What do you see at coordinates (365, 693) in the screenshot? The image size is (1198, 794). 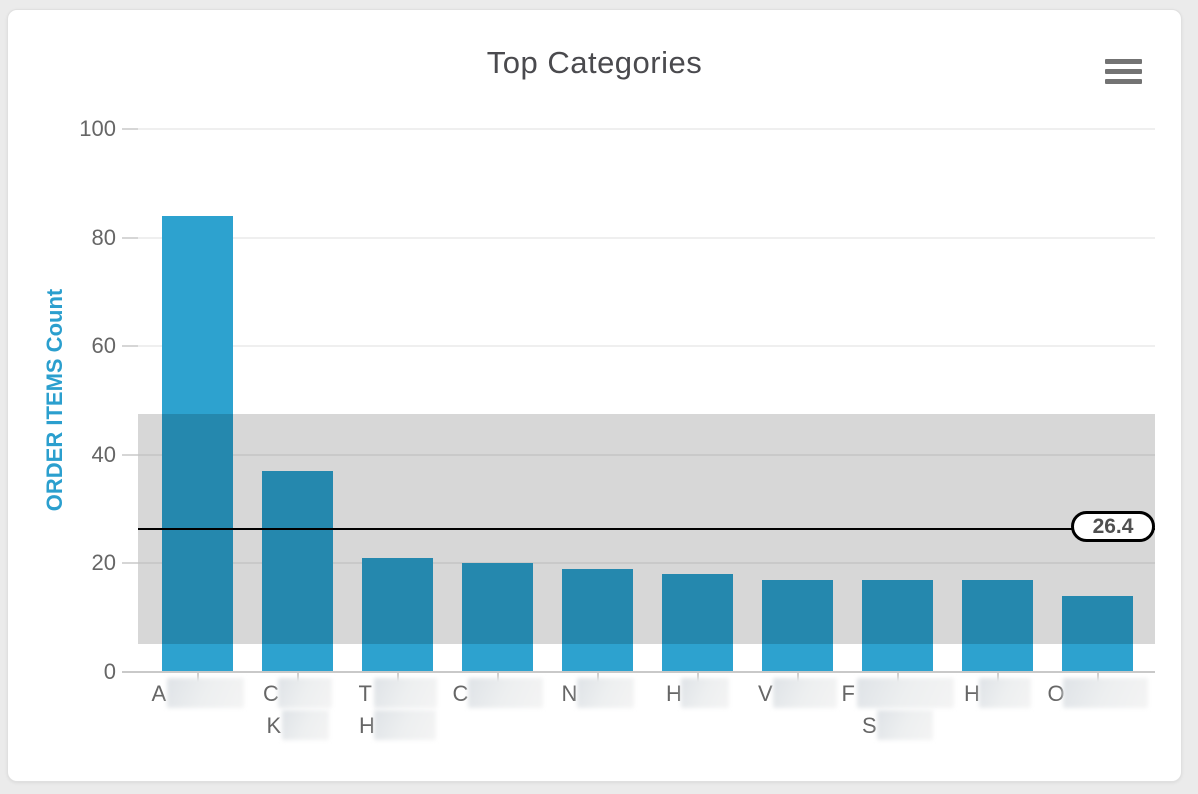 I see `x-label-letter: T` at bounding box center [365, 693].